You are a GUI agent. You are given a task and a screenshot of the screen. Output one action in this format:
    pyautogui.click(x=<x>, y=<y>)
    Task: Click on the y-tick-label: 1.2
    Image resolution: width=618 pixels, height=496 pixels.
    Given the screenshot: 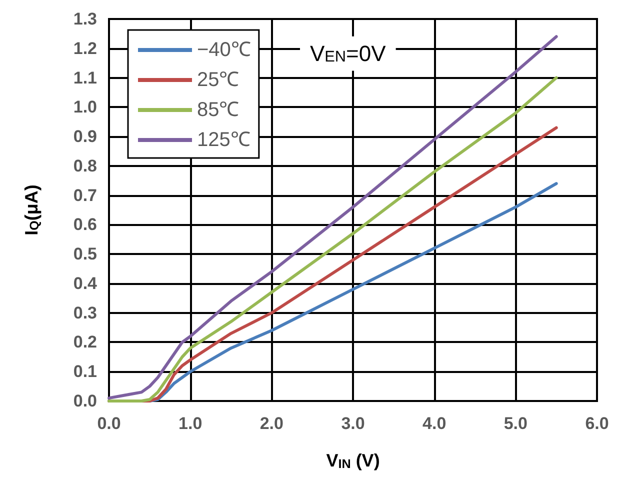 What is the action you would take?
    pyautogui.click(x=85, y=48)
    